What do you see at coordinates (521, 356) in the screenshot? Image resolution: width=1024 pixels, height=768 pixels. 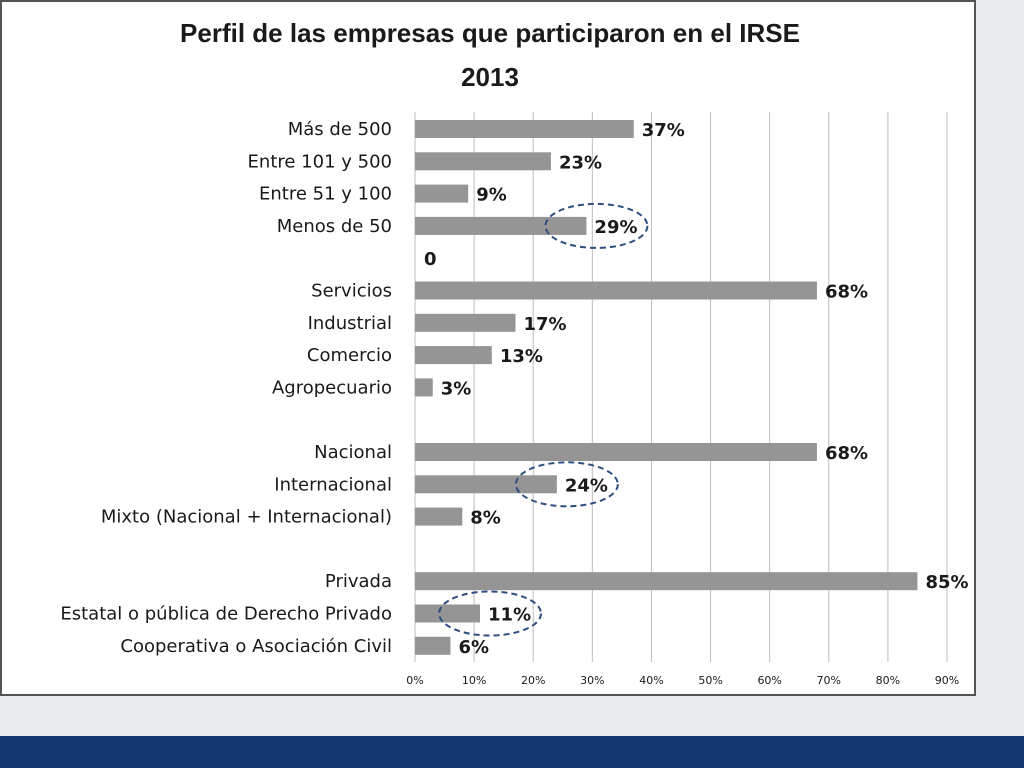 I see `data-label: 13%` at bounding box center [521, 356].